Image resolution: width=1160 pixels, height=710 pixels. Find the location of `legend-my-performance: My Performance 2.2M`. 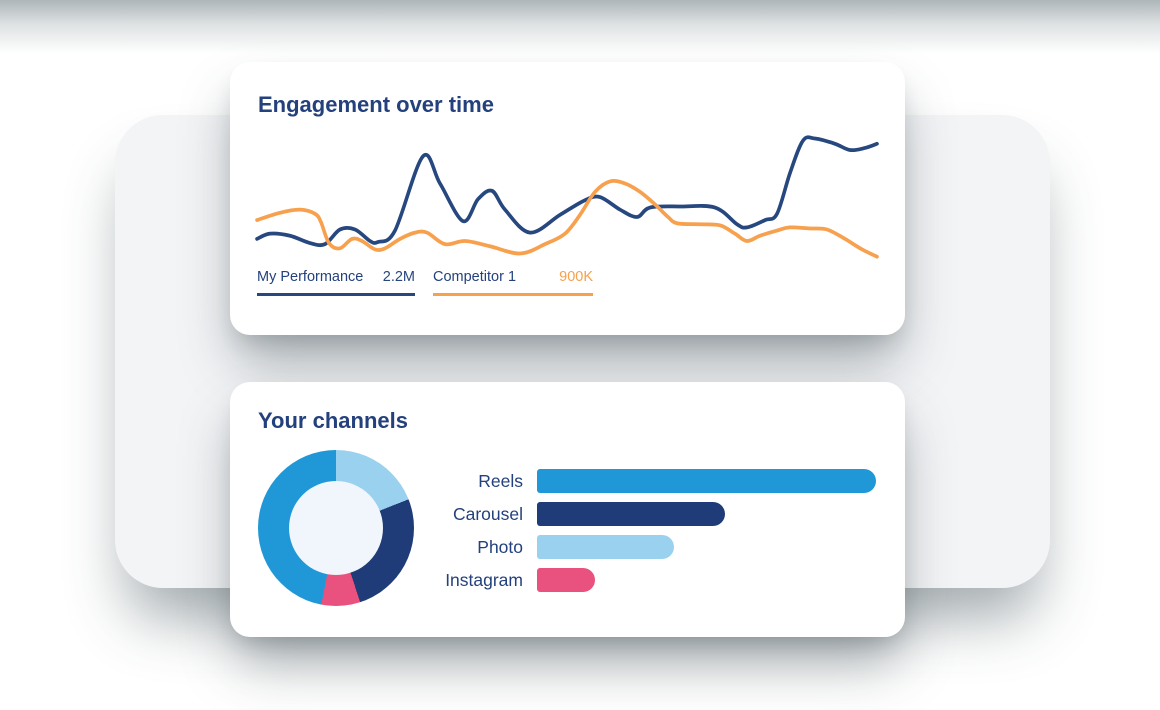

legend-my-performance: My Performance 2.2M is located at coordinates (336, 282).